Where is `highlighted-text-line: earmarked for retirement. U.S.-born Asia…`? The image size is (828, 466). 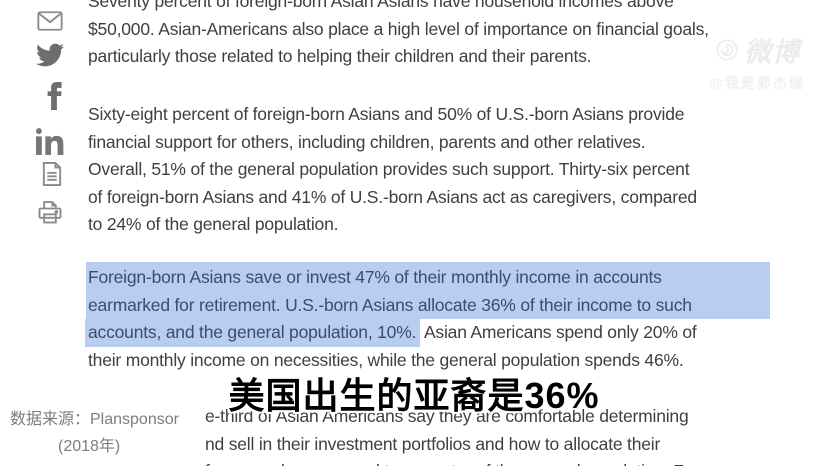 highlighted-text-line: earmarked for retirement. U.S.-born Asia… is located at coordinates (390, 304).